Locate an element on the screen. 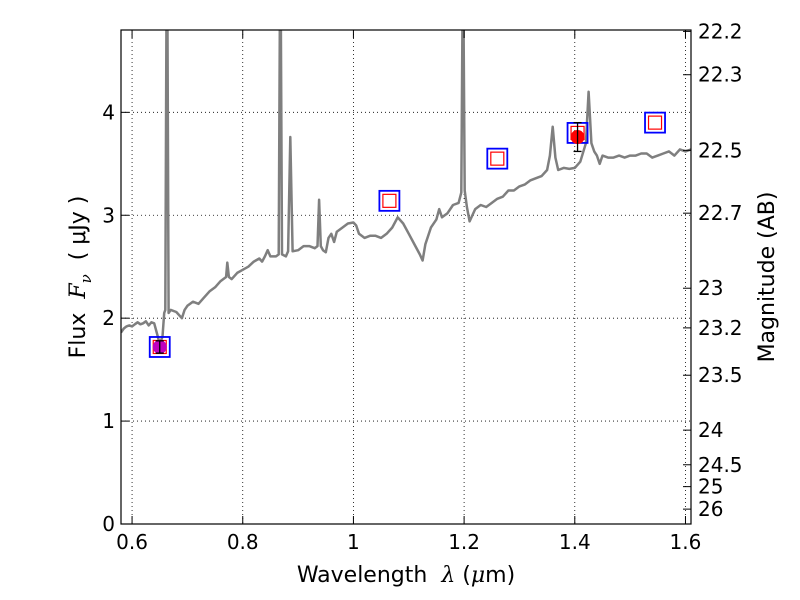 The image size is (800, 600). y2-tick-label: 23.5 is located at coordinates (720, 375).